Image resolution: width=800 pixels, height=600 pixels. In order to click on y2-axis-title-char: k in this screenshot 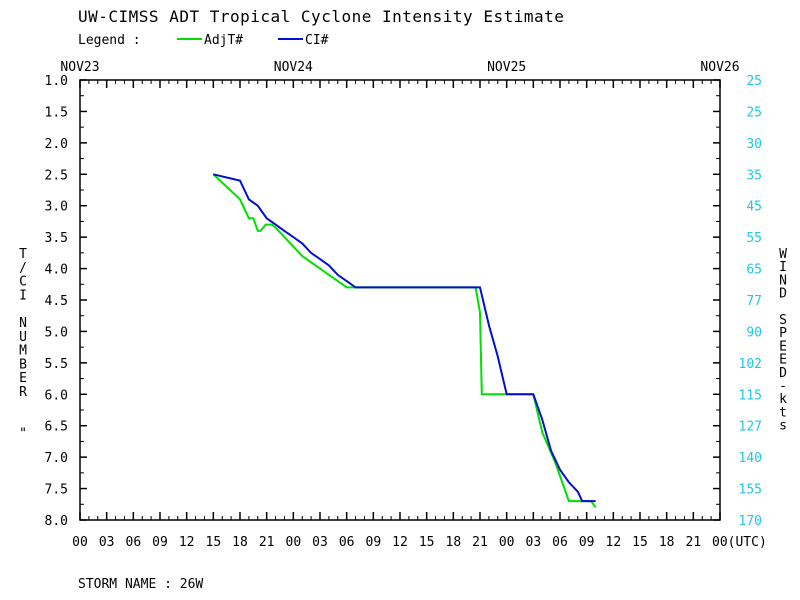, I will do `click(783, 399)`.